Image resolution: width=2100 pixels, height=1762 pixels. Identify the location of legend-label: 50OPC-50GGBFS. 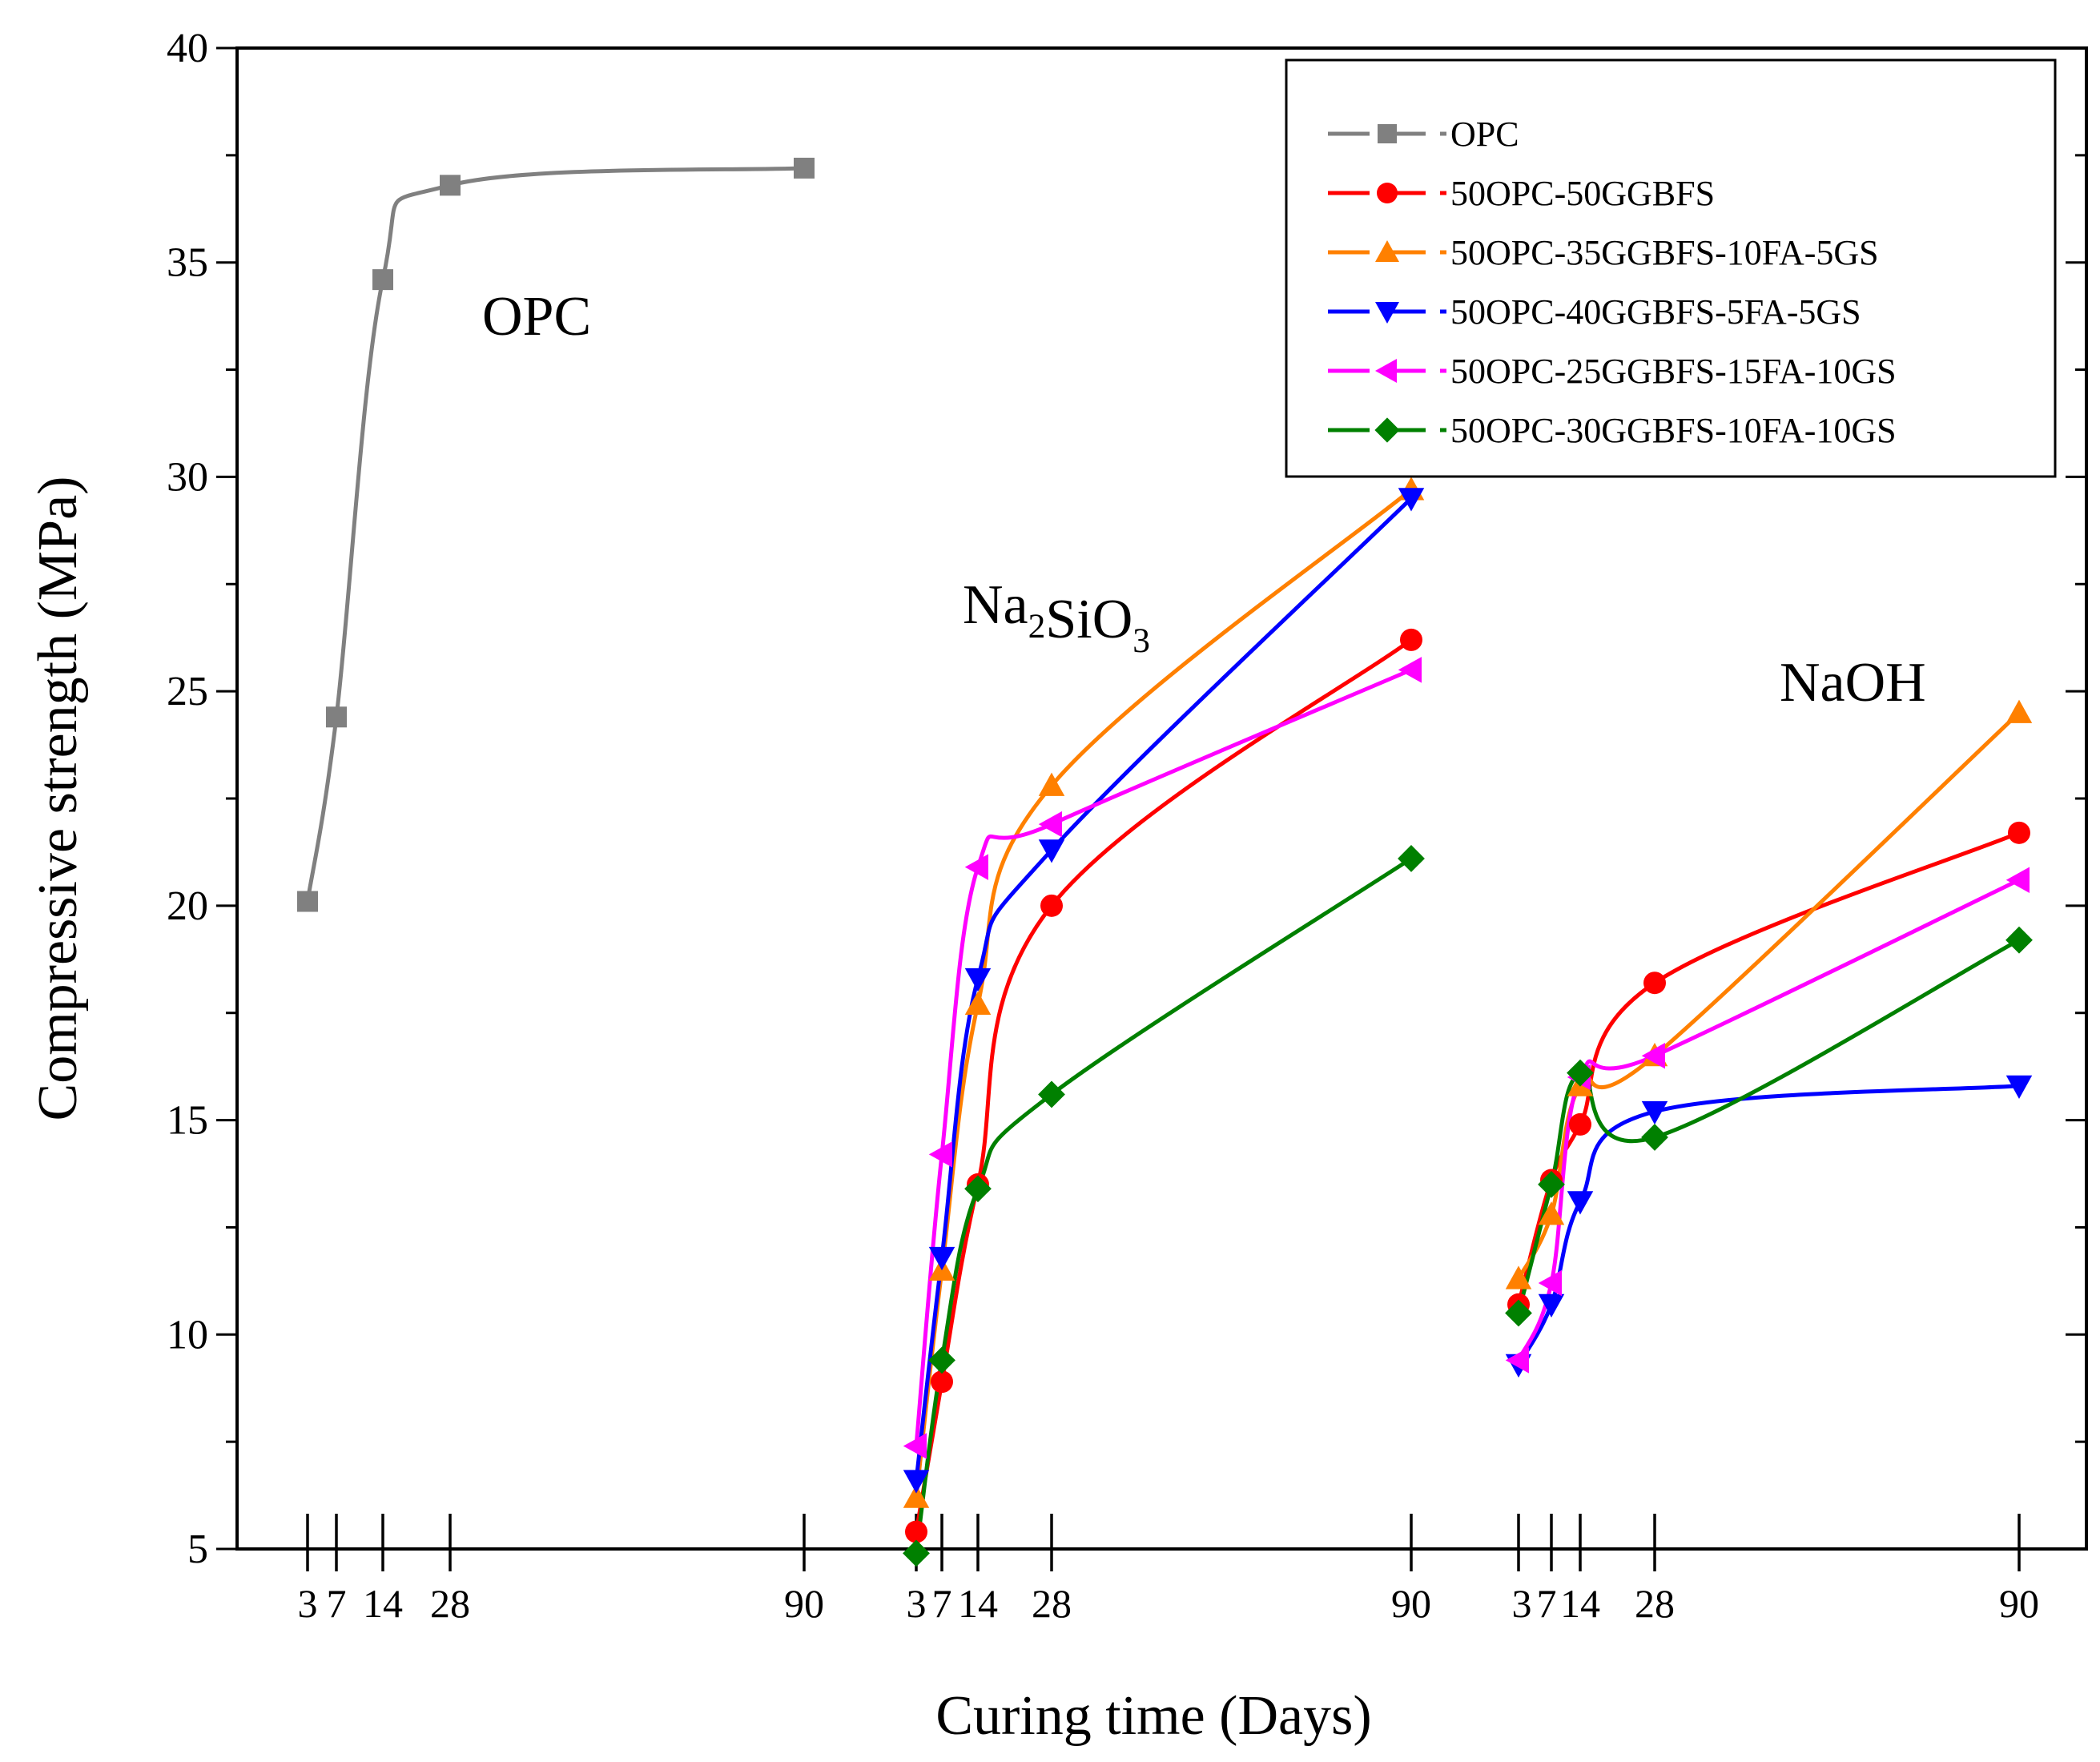
(1582, 193).